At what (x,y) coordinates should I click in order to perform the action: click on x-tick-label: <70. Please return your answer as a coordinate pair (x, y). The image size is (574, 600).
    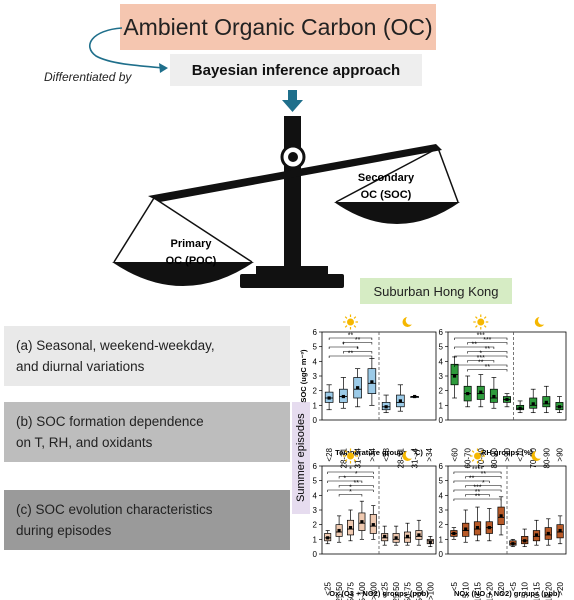
    Looking at the image, I should click on (520, 454).